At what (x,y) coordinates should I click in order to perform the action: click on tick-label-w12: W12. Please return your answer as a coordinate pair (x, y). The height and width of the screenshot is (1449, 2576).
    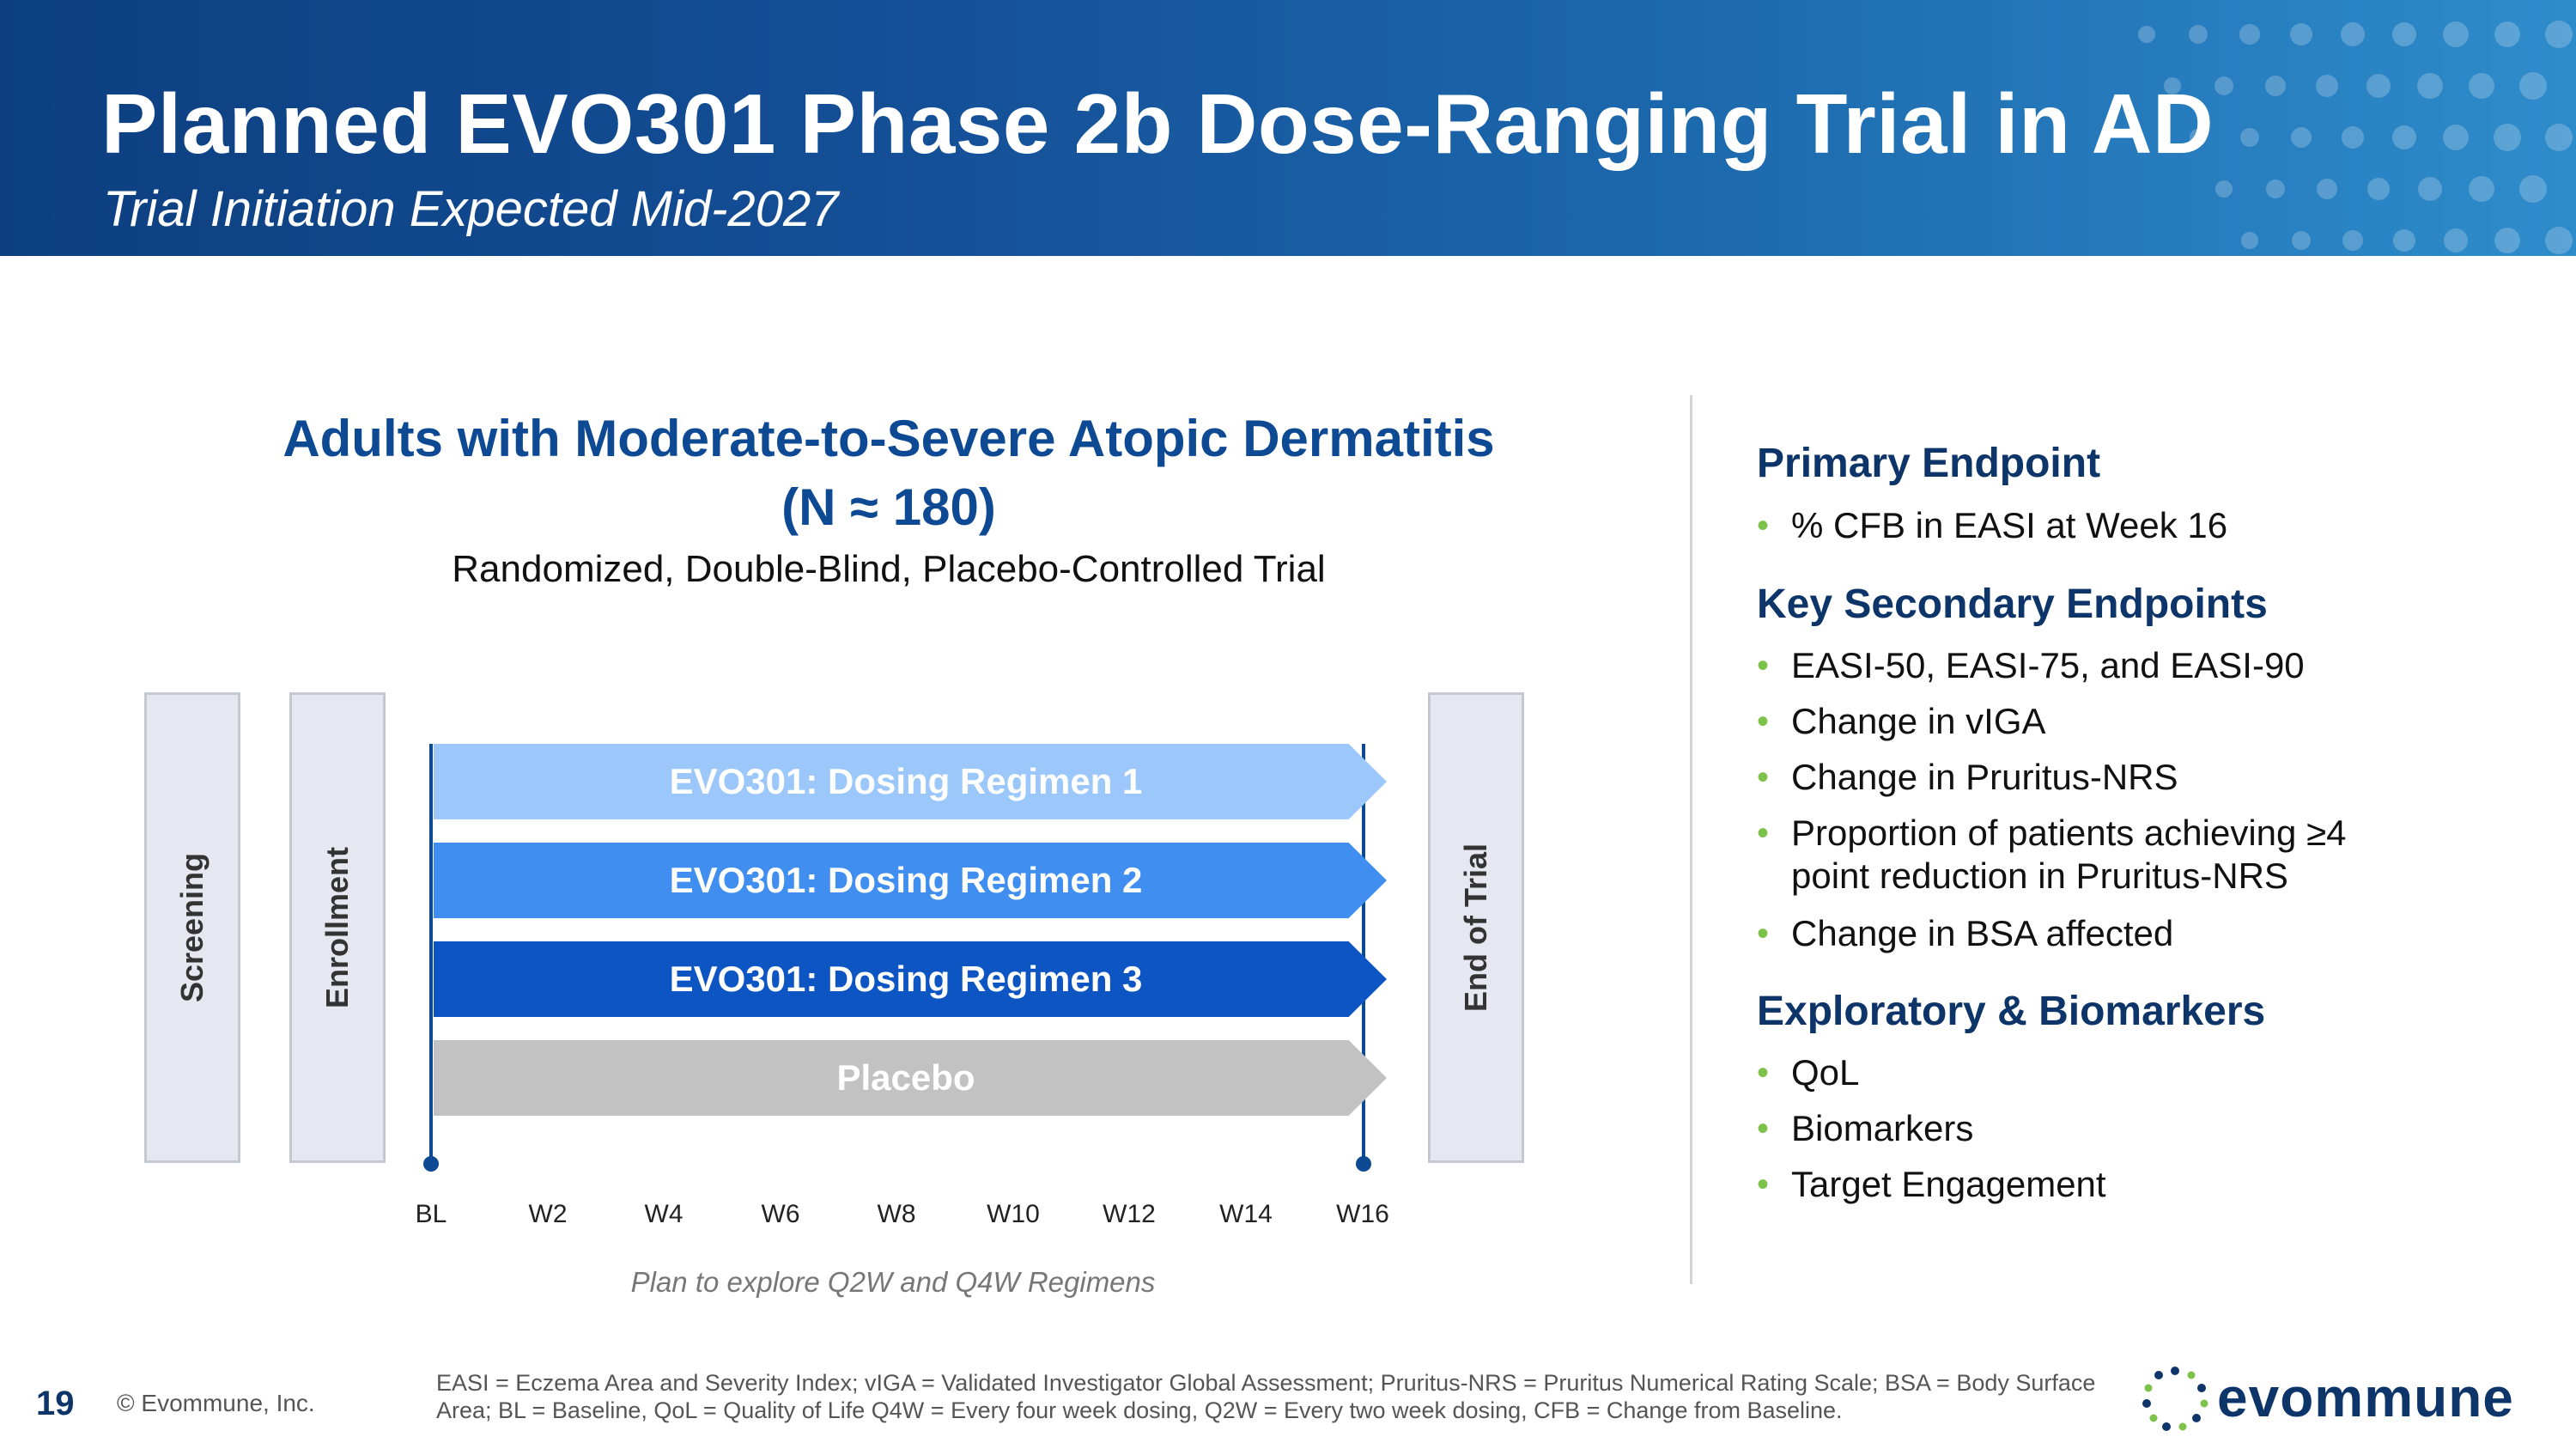
    Looking at the image, I should click on (1129, 1214).